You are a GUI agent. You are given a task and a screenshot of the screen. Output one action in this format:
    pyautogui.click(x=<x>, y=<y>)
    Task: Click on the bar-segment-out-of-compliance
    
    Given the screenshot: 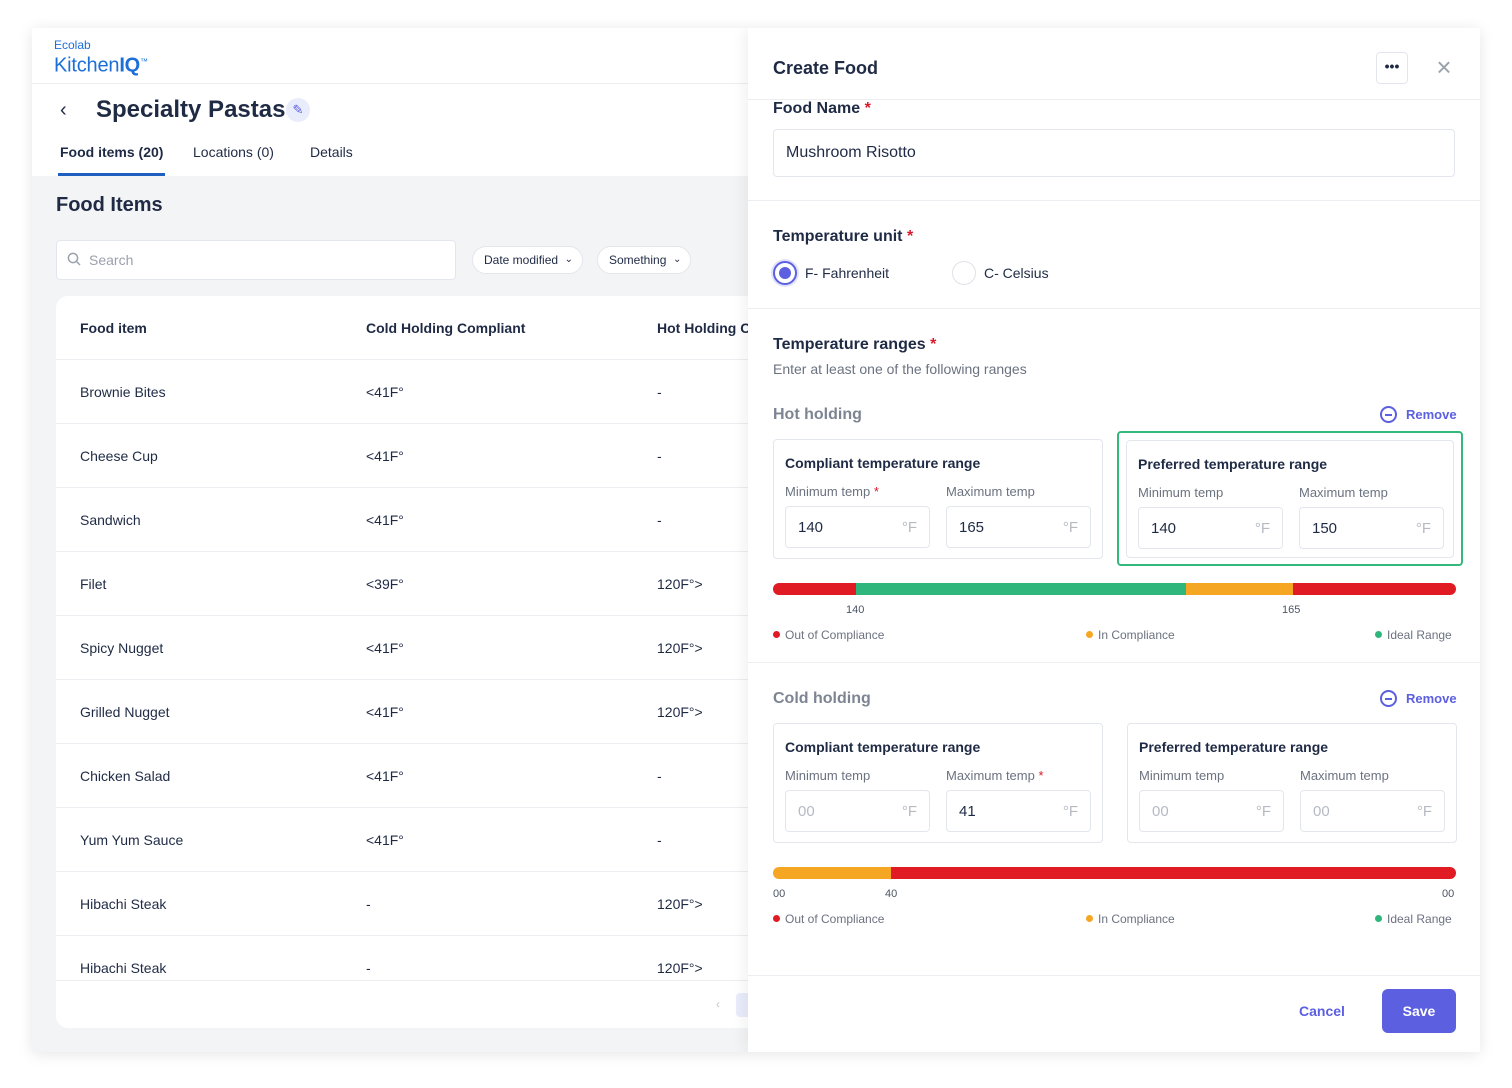 What is the action you would take?
    pyautogui.click(x=814, y=589)
    